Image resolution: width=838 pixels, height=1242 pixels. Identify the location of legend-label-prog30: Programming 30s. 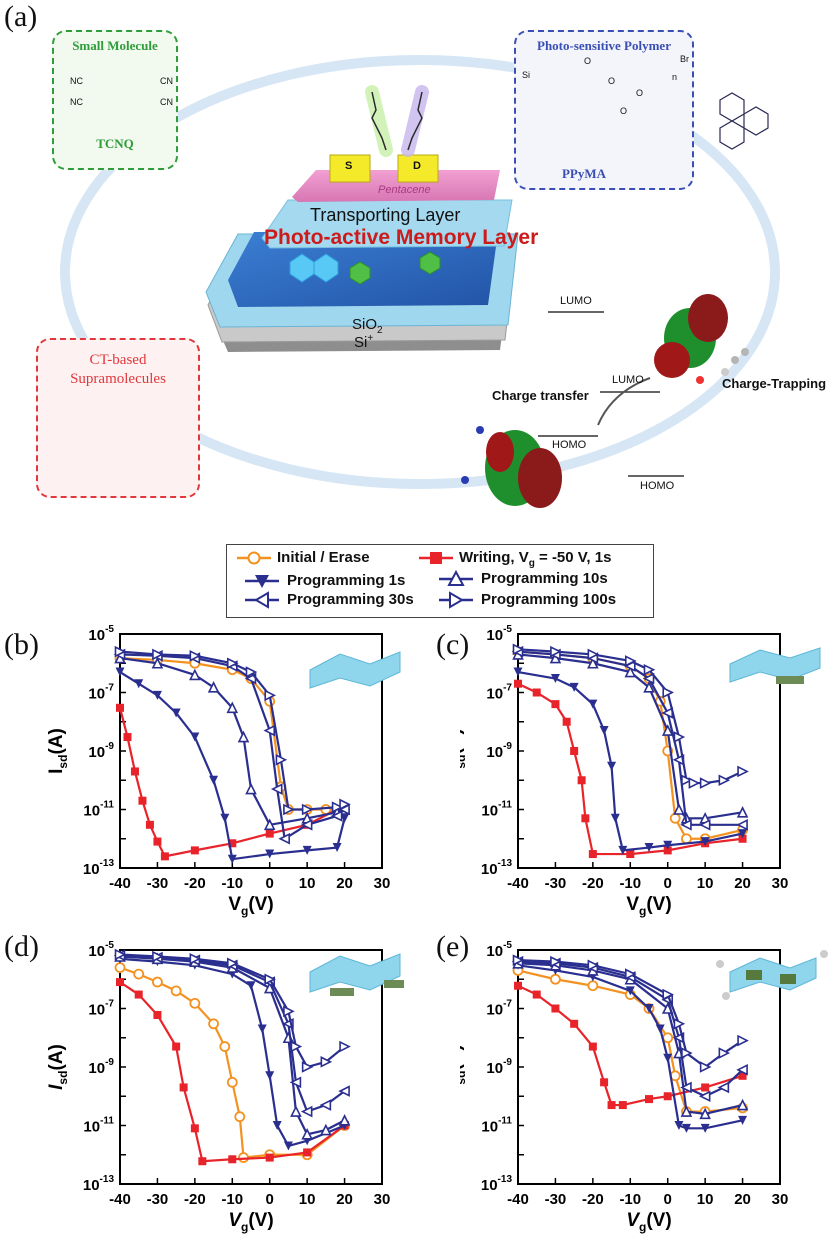
(350, 599).